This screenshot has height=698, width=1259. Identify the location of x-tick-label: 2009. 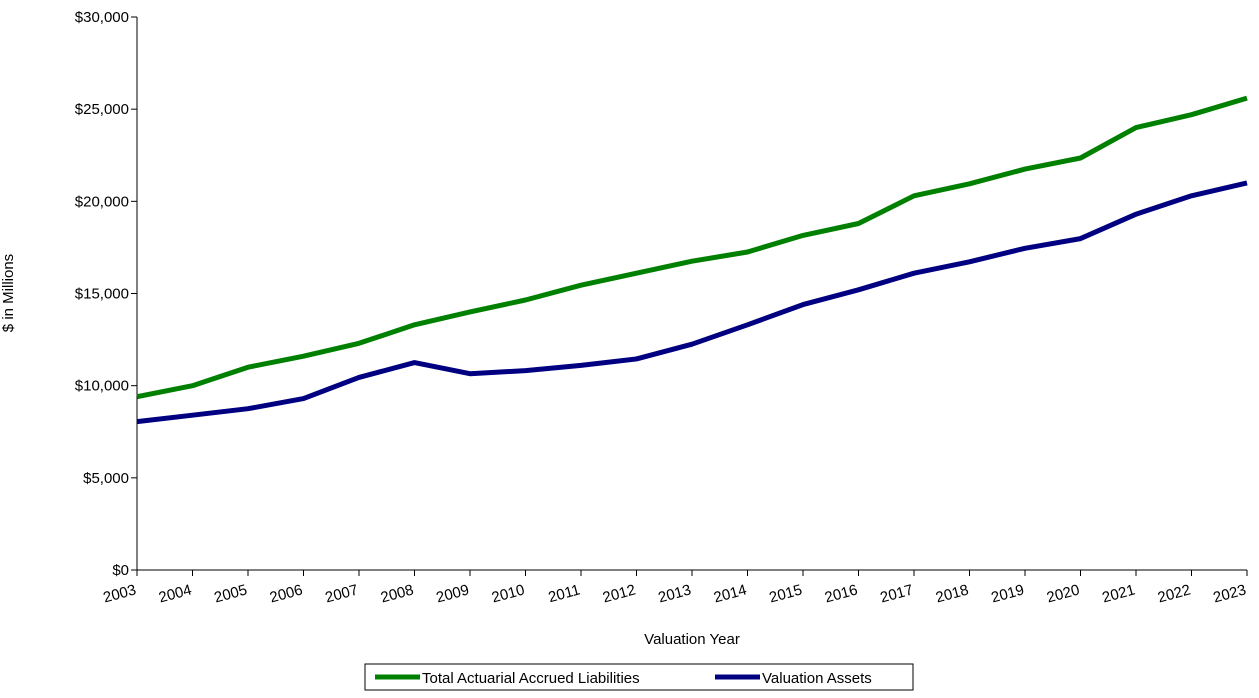
(452, 593).